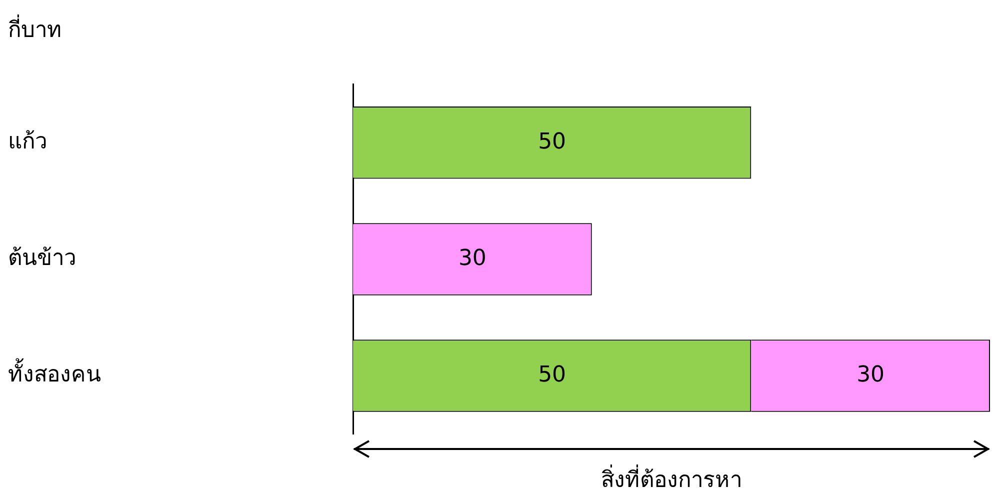  What do you see at coordinates (35, 28) in the screenshot?
I see `y-axis-title: กี่บาท` at bounding box center [35, 28].